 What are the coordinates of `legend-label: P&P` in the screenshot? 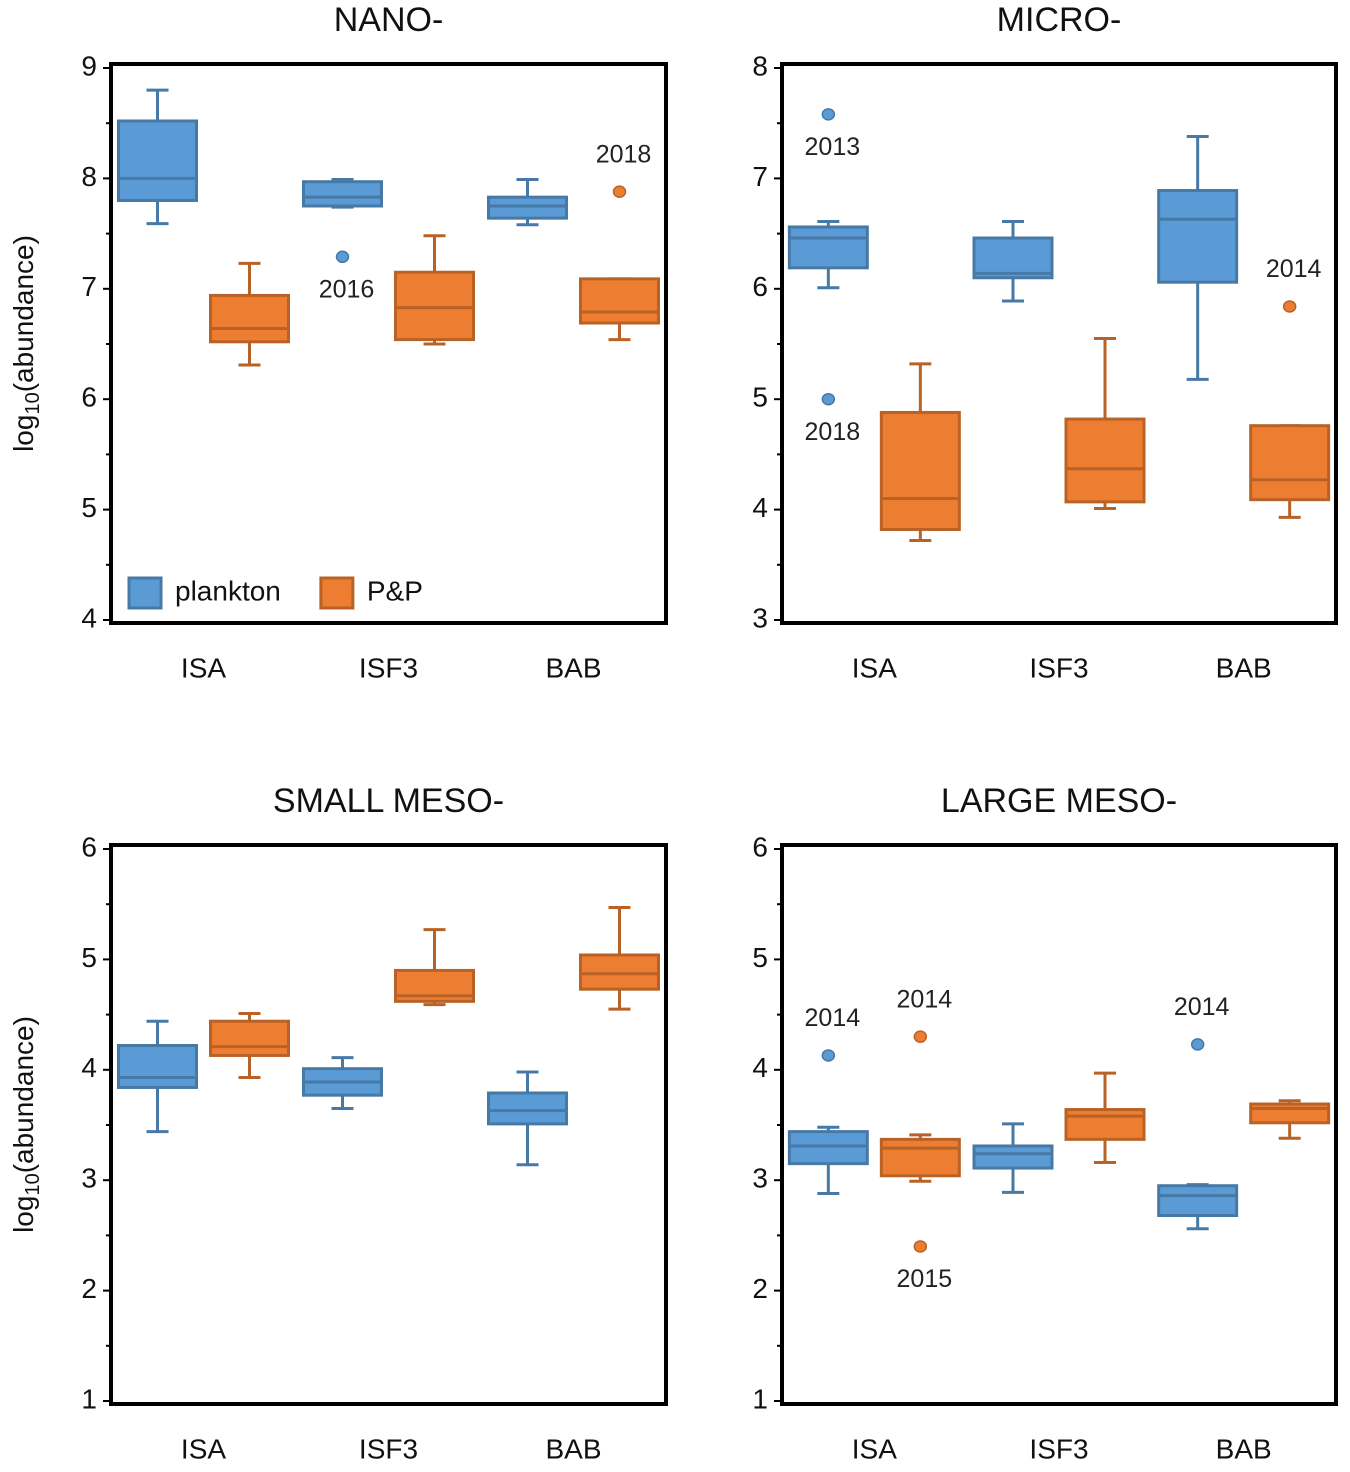 It's located at (395, 590).